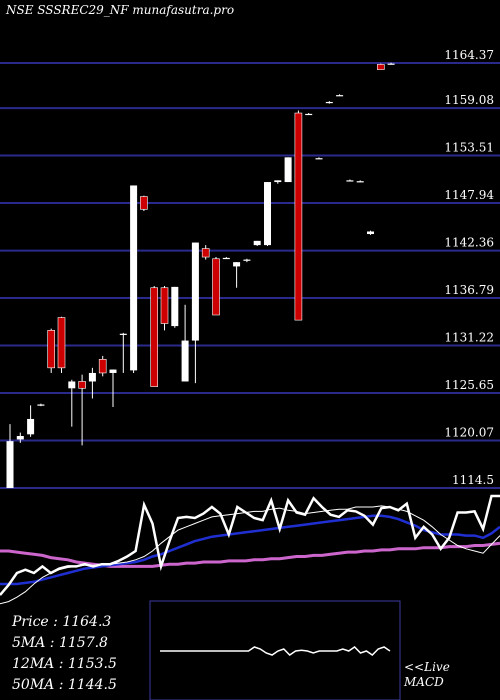  I want to click on live-macd-label: <<Live MACD, so click(427, 675).